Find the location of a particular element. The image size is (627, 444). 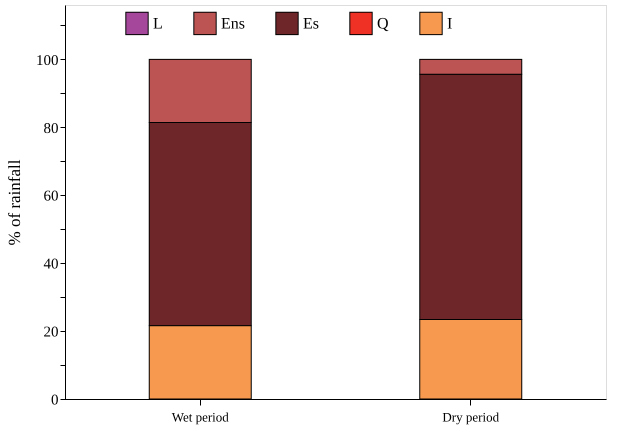

legend-label: Q is located at coordinates (383, 23).